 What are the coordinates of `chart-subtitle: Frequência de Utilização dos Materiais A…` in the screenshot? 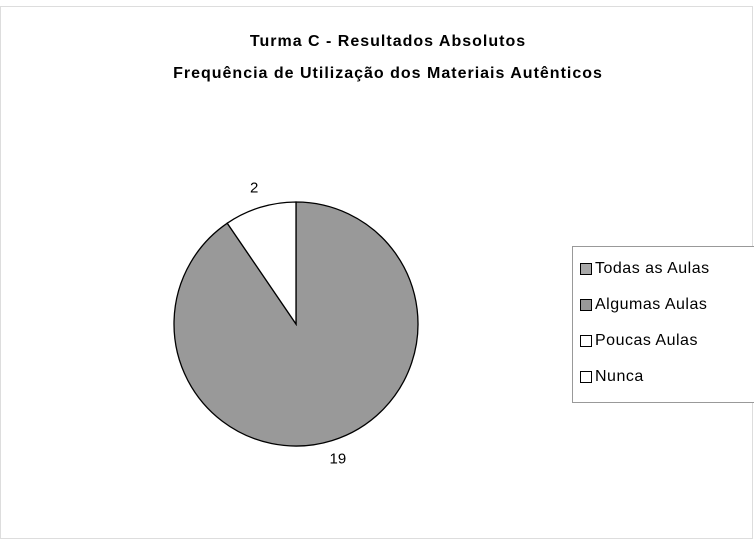 It's located at (388, 73).